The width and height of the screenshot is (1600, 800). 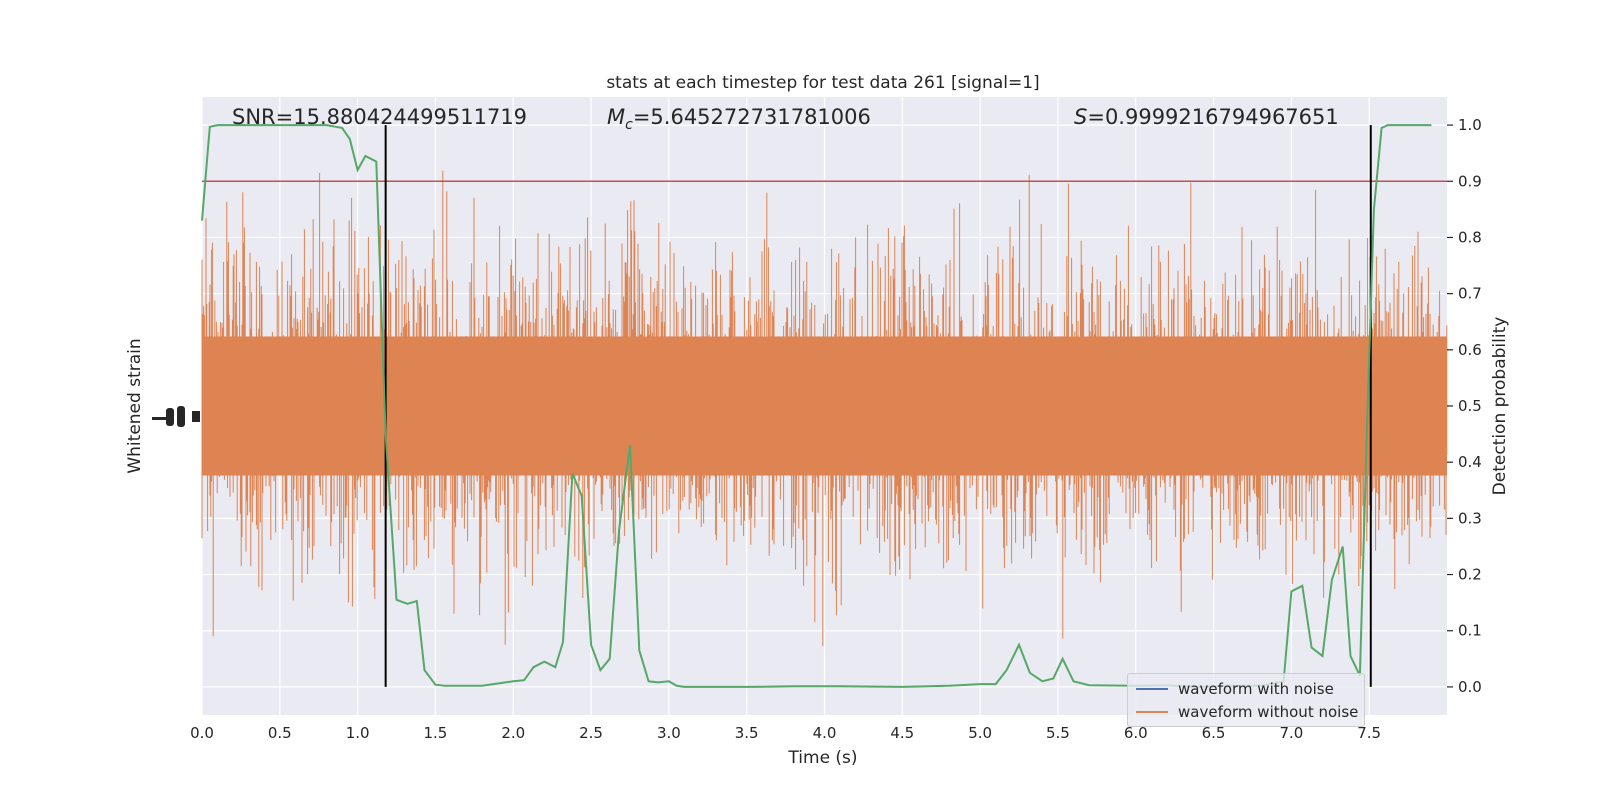 I want to click on snr-annotation: SNR=15.880424499511719, so click(x=379, y=117).